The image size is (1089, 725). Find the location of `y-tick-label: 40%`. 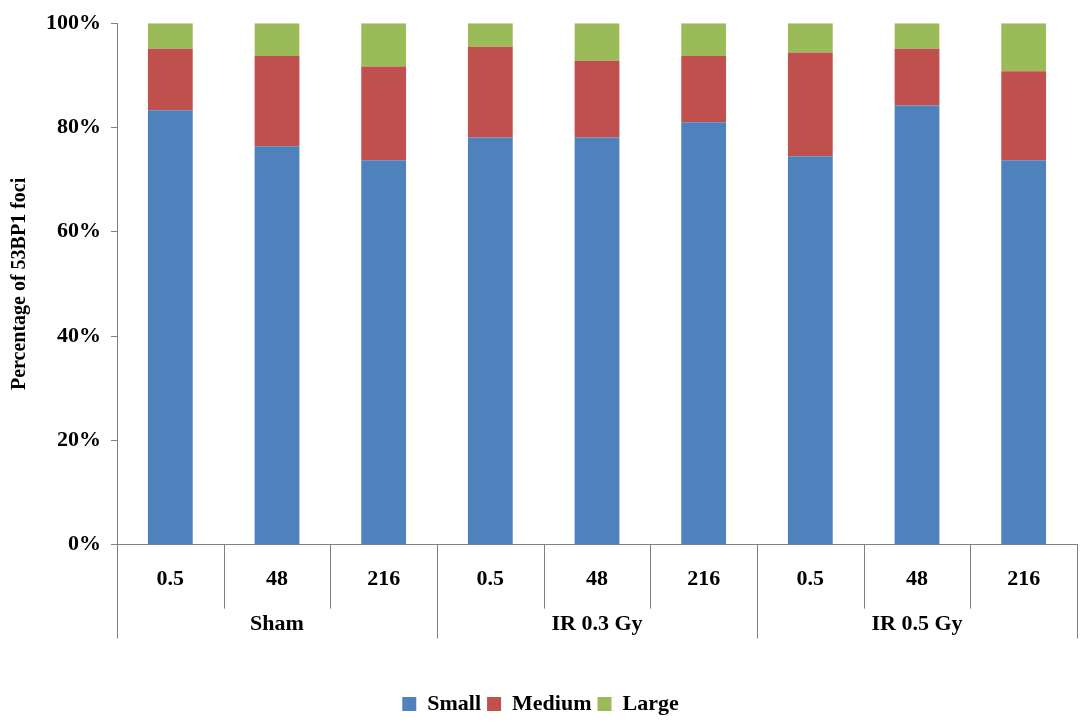

y-tick-label: 40% is located at coordinates (79, 334).